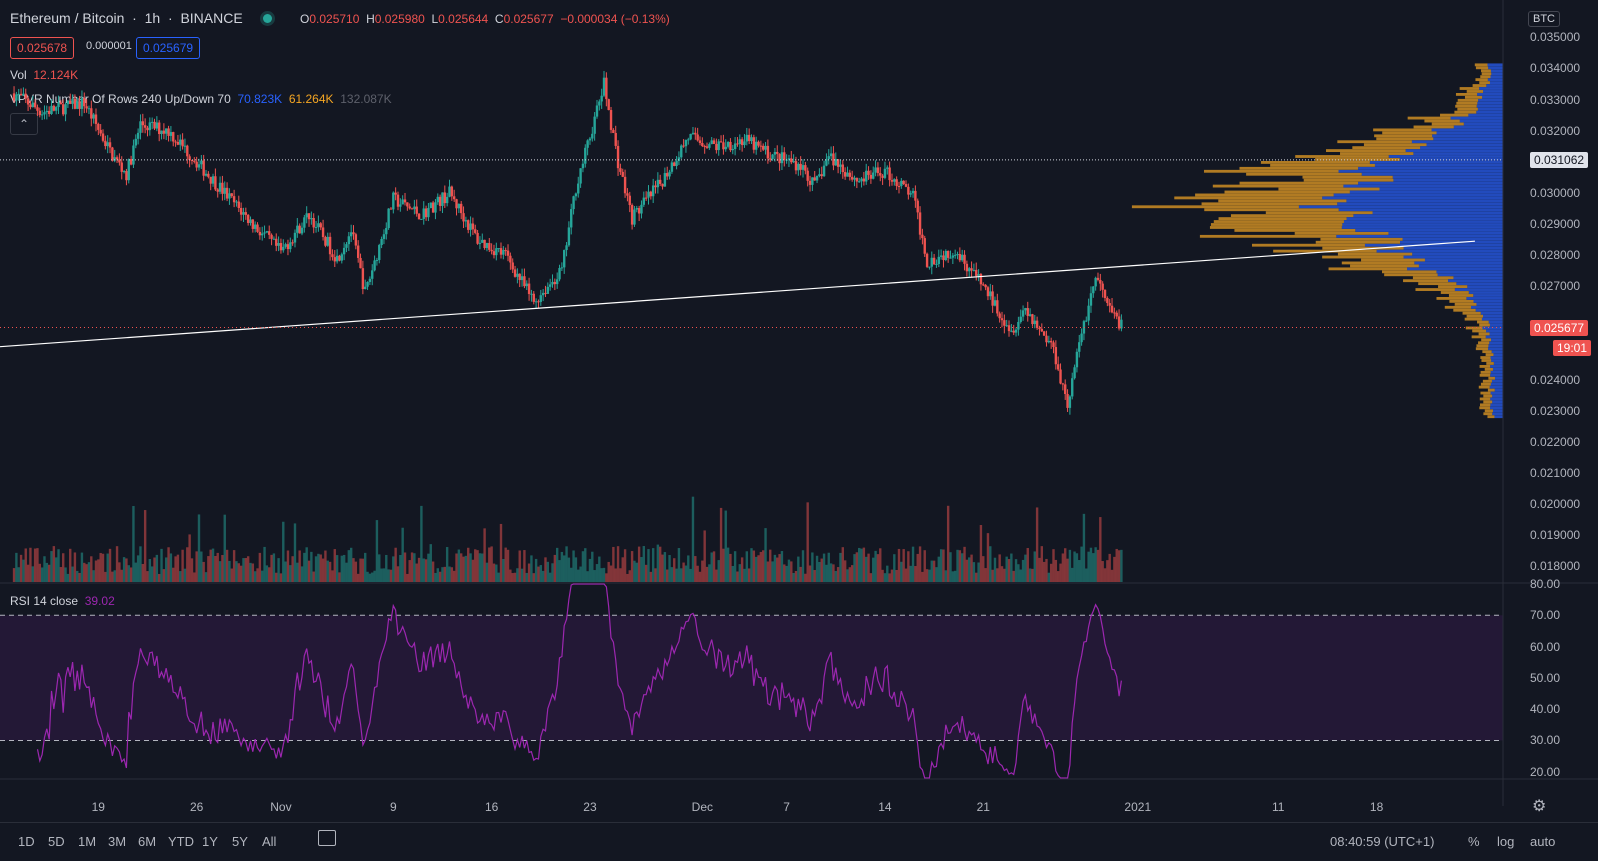 Image resolution: width=1598 pixels, height=861 pixels. I want to click on range-button-5d: 5D, so click(56, 841).